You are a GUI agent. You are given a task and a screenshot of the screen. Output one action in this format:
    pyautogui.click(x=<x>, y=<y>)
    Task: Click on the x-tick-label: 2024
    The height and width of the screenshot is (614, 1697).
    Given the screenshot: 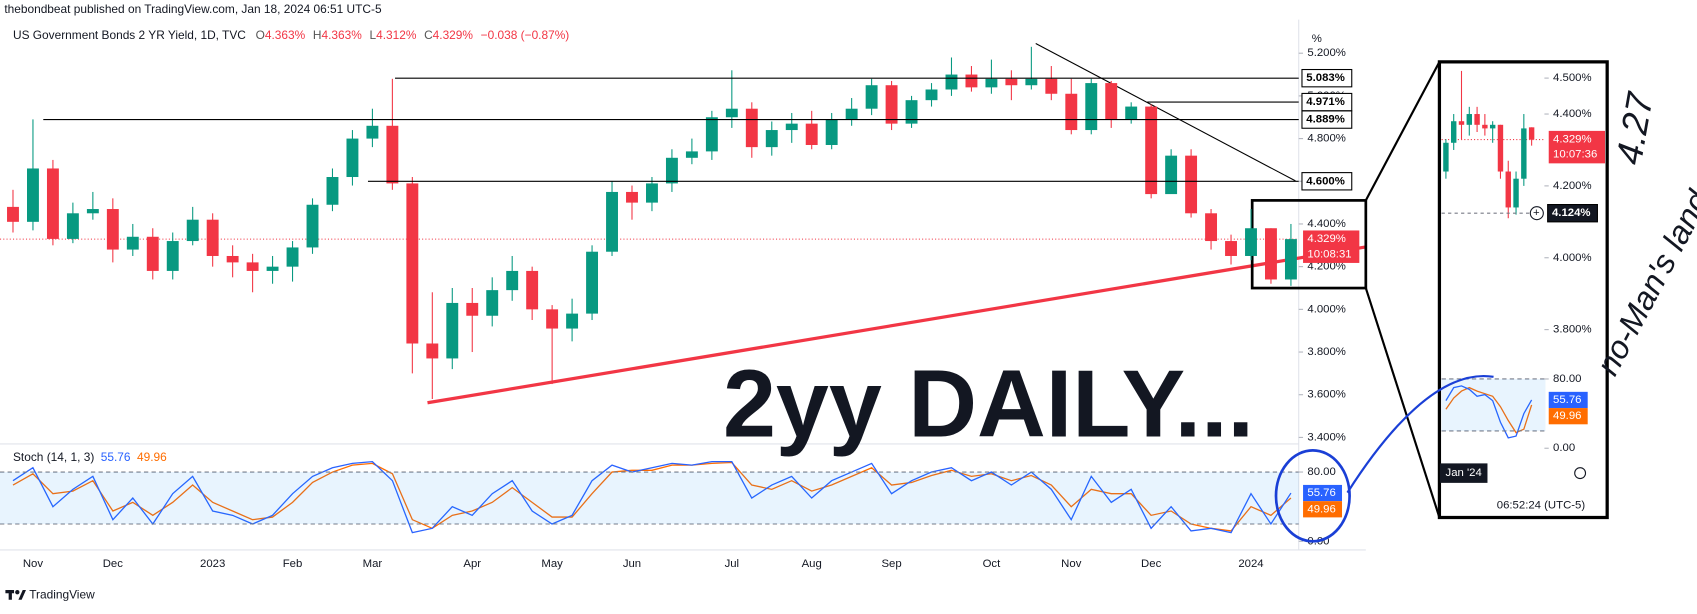 What is the action you would take?
    pyautogui.click(x=1250, y=564)
    